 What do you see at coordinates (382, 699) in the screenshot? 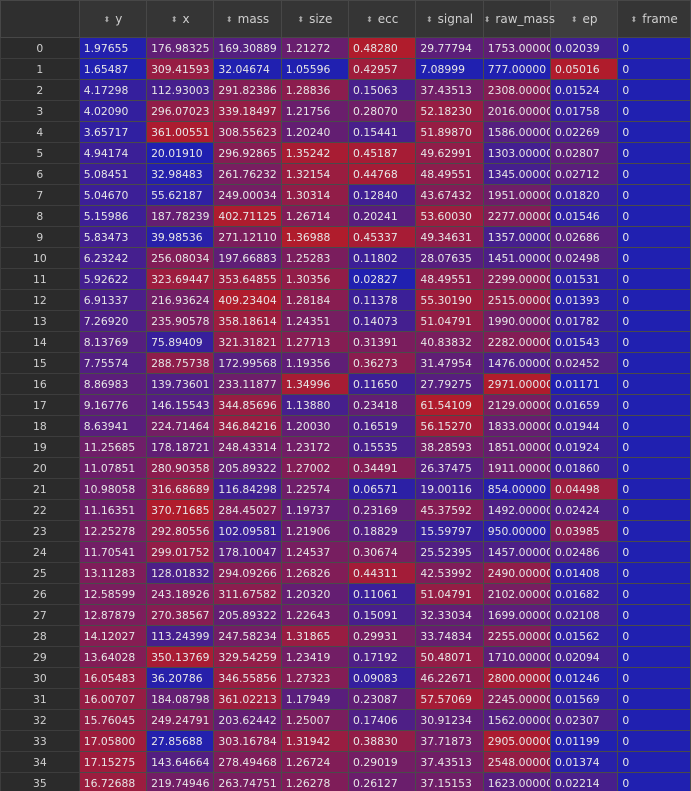
I see `cell-ecc: 0.23087` at bounding box center [382, 699].